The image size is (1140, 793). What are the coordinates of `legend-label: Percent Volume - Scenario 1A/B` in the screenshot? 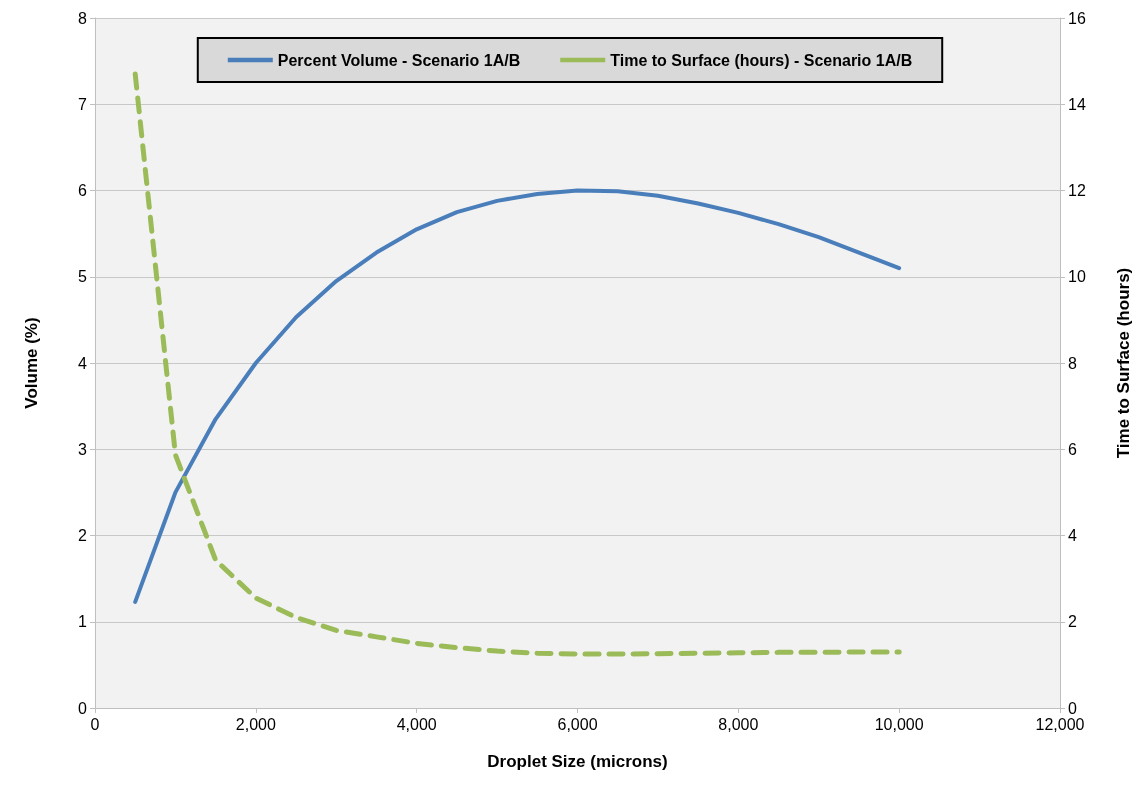 It's located at (399, 60).